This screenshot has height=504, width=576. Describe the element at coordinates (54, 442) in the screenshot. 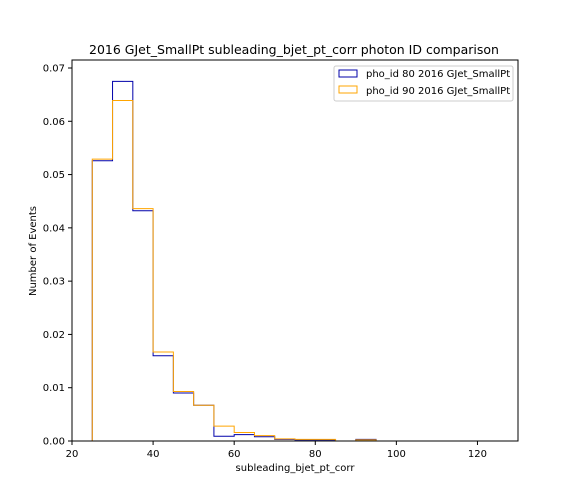

I see `y-tick-label: 0.00` at that location.